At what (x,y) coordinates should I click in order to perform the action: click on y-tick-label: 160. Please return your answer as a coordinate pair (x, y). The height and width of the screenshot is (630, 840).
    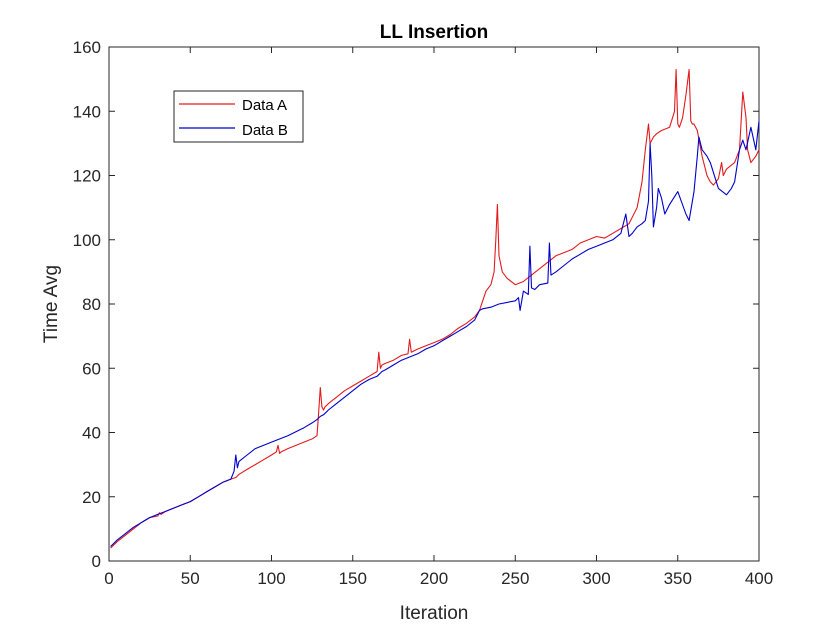
    Looking at the image, I should click on (87, 47).